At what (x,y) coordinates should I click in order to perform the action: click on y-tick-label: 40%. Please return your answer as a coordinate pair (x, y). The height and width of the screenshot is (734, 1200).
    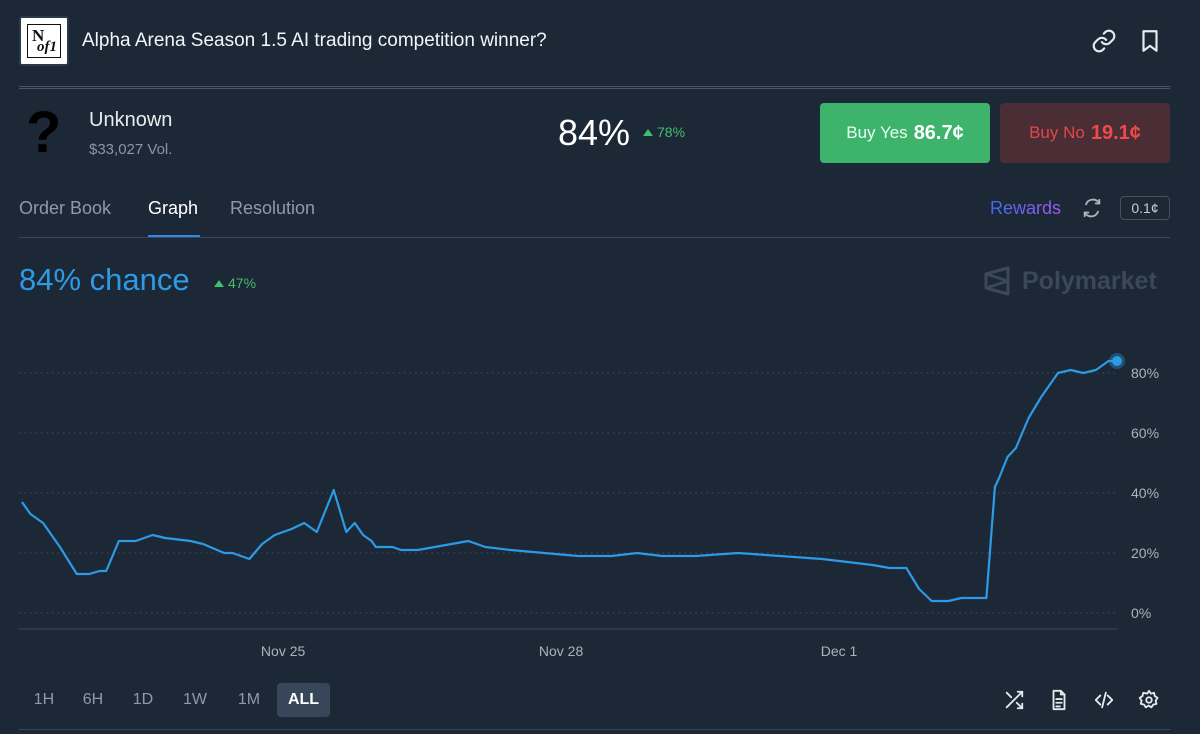
    Looking at the image, I should click on (1145, 493).